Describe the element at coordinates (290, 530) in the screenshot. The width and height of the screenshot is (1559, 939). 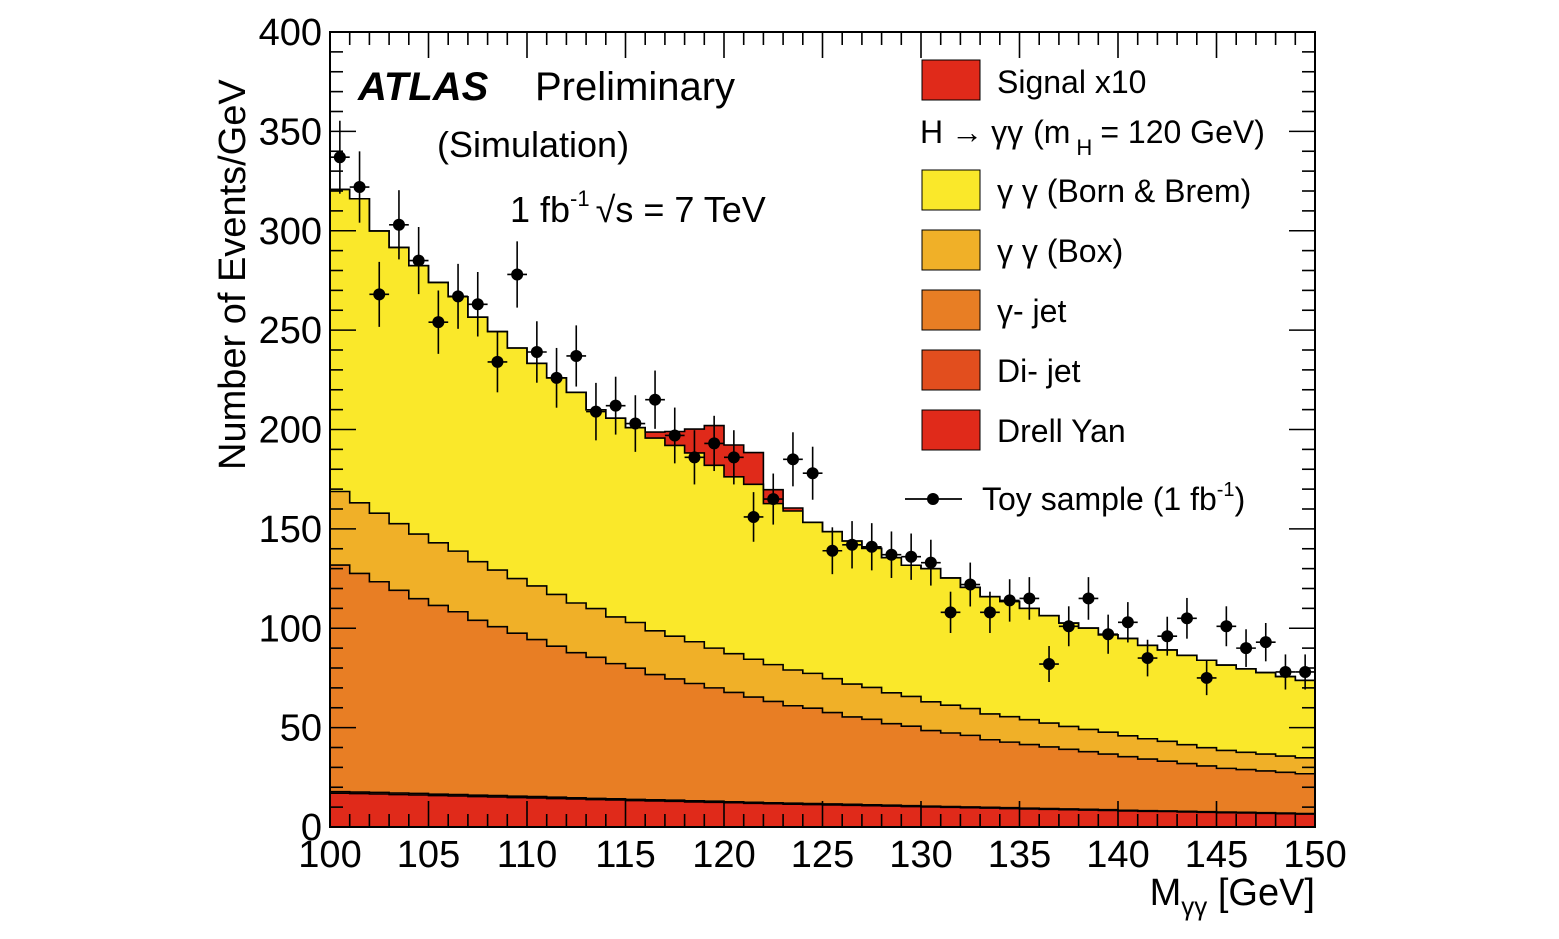
I see `y-tick-label-150: 150` at that location.